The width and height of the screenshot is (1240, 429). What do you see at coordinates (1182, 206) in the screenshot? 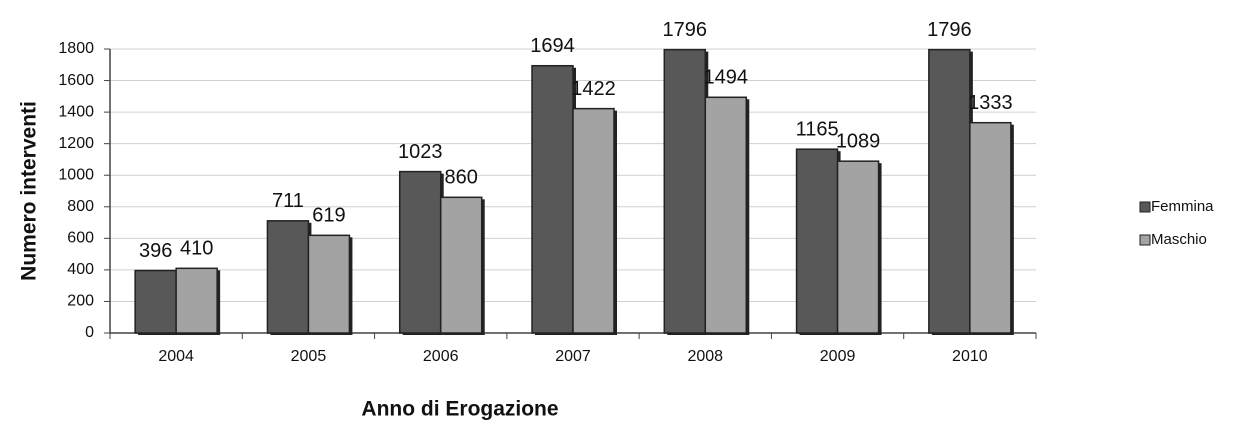
I see `legend-label: Femmina` at bounding box center [1182, 206].